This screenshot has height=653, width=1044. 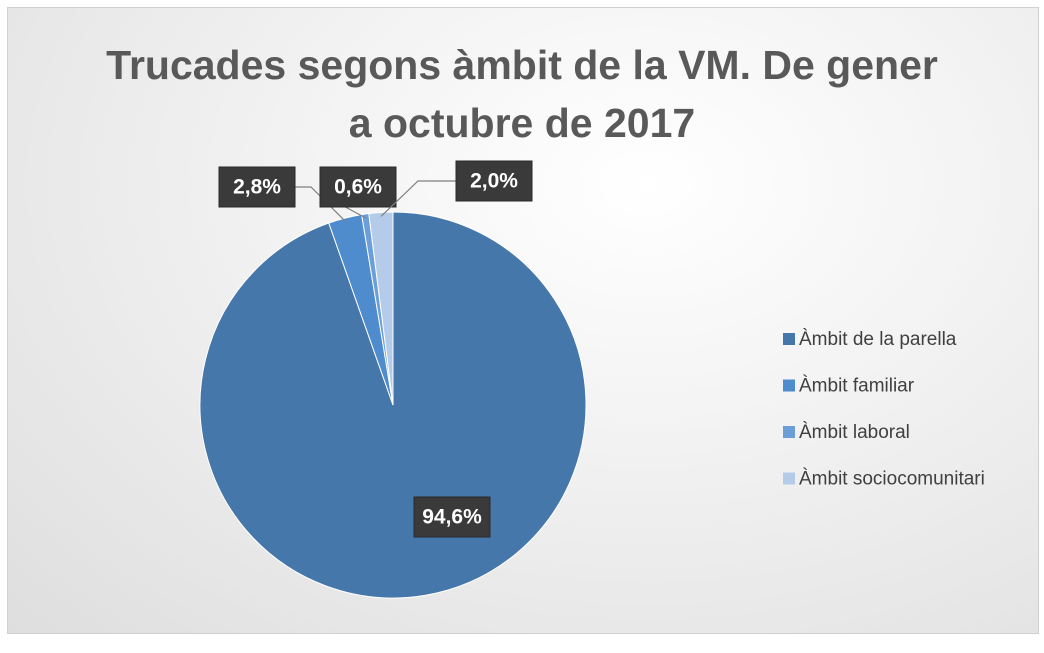 I want to click on legend-label: Àmbit laboral, so click(x=854, y=432).